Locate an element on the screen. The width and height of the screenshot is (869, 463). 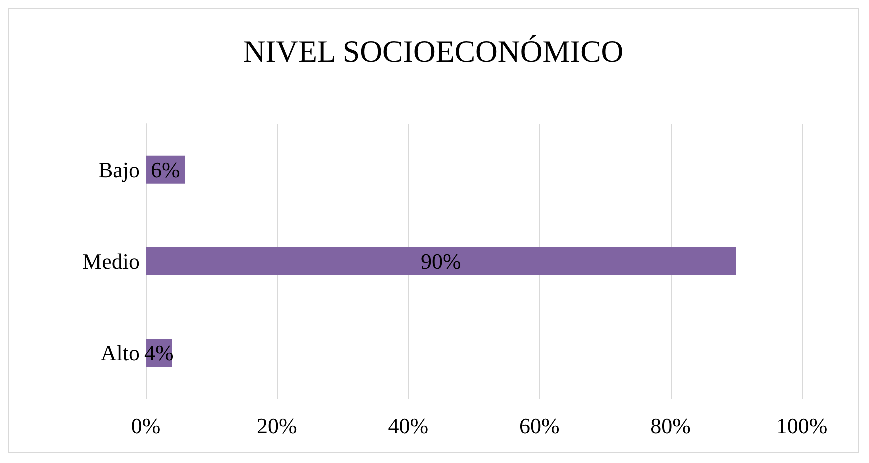
x-tick-label: 60% is located at coordinates (539, 426).